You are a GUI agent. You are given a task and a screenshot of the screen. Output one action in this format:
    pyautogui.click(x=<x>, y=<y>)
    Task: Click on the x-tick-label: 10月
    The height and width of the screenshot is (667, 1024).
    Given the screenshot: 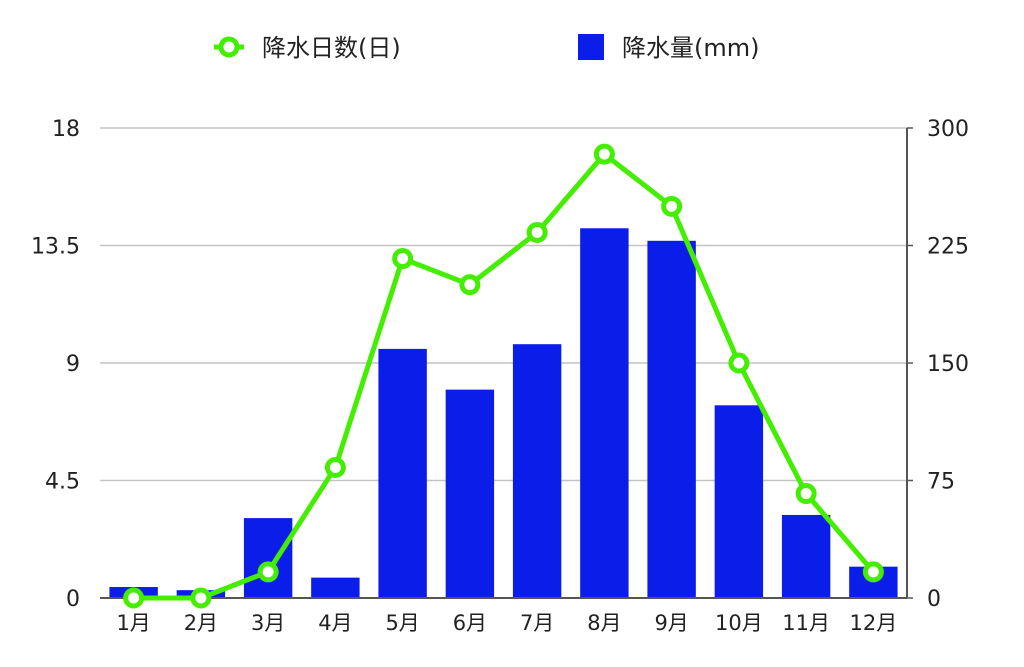 What is the action you would take?
    pyautogui.click(x=739, y=623)
    